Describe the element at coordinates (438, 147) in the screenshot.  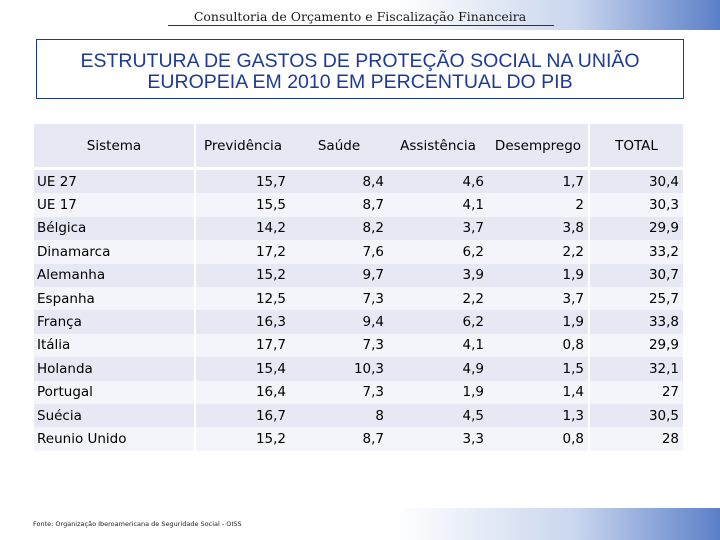
I see `column-header-assistencia: Assistência` at that location.